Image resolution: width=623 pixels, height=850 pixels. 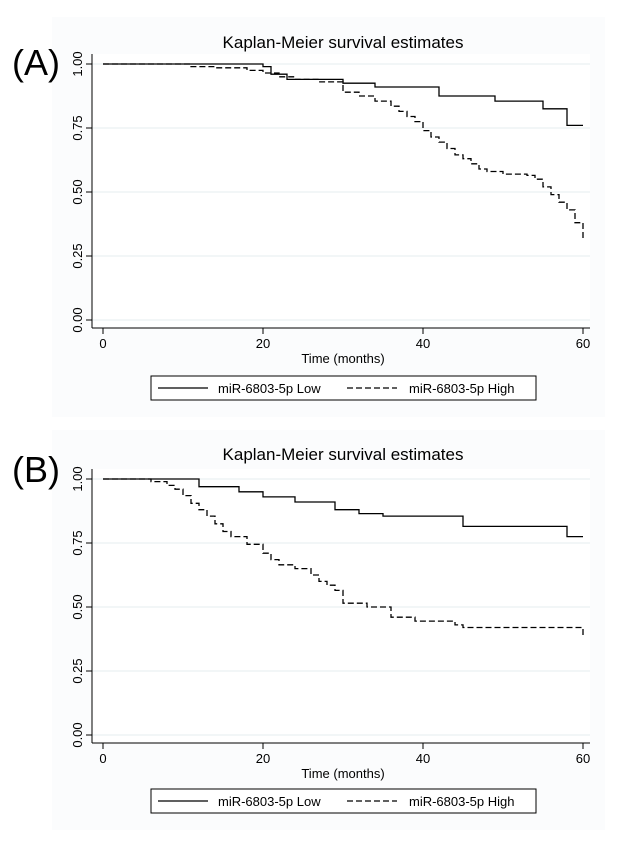 What do you see at coordinates (36, 62) in the screenshot?
I see `panel-a-label: (A)` at bounding box center [36, 62].